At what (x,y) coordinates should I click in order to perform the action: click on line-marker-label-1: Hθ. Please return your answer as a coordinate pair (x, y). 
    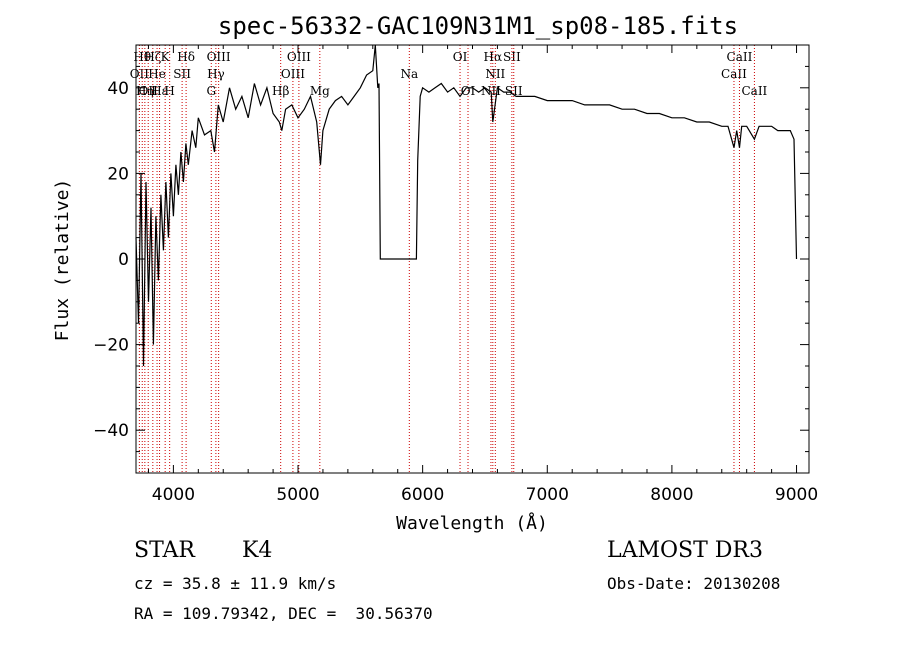
    Looking at the image, I should click on (142, 57).